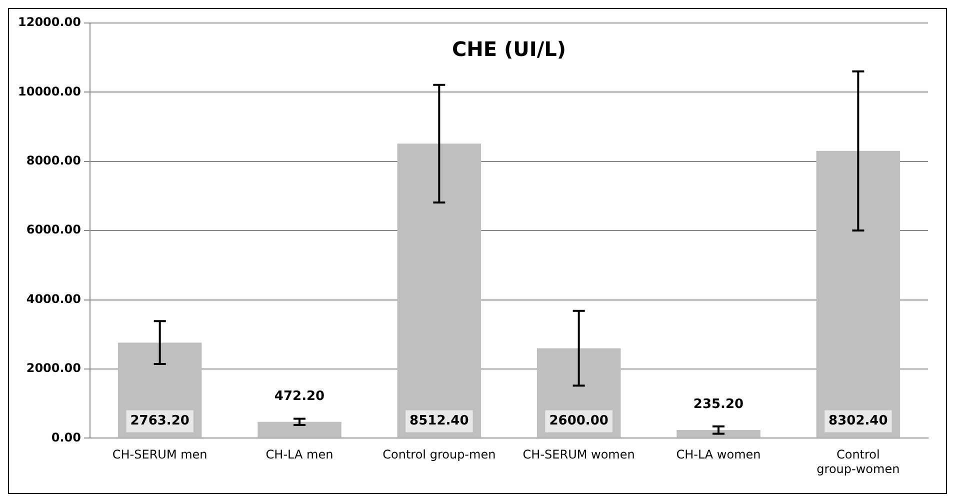  I want to click on data-label: 2600.00, so click(578, 421).